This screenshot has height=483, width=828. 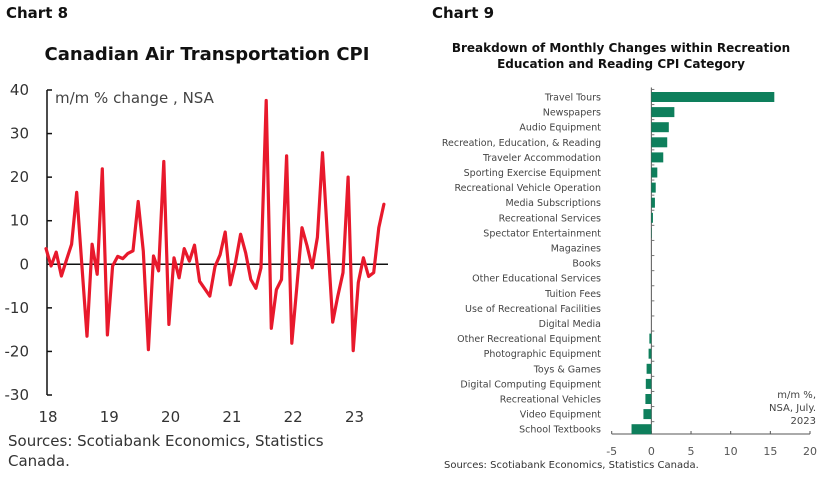 What do you see at coordinates (19, 90) in the screenshot?
I see `y-tick-label: 40` at bounding box center [19, 90].